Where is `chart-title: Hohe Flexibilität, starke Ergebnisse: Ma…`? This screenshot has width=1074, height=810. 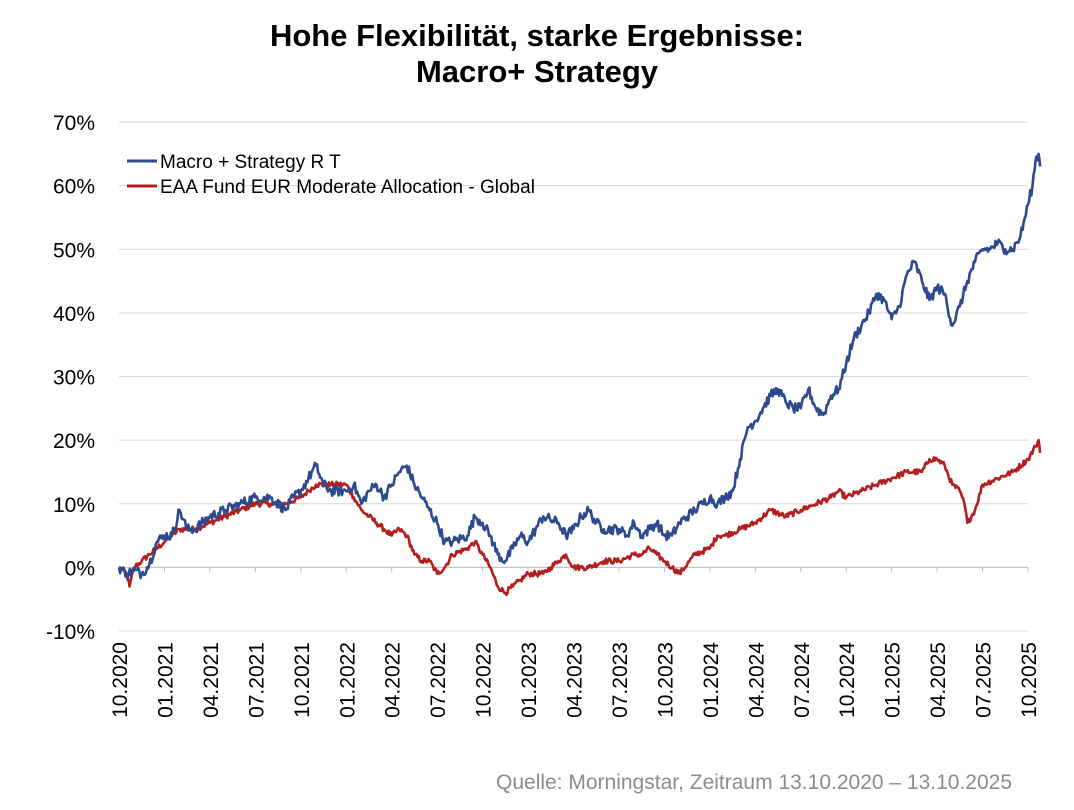 chart-title: Hohe Flexibilität, starke Ergebnisse: Ma… is located at coordinates (537, 54).